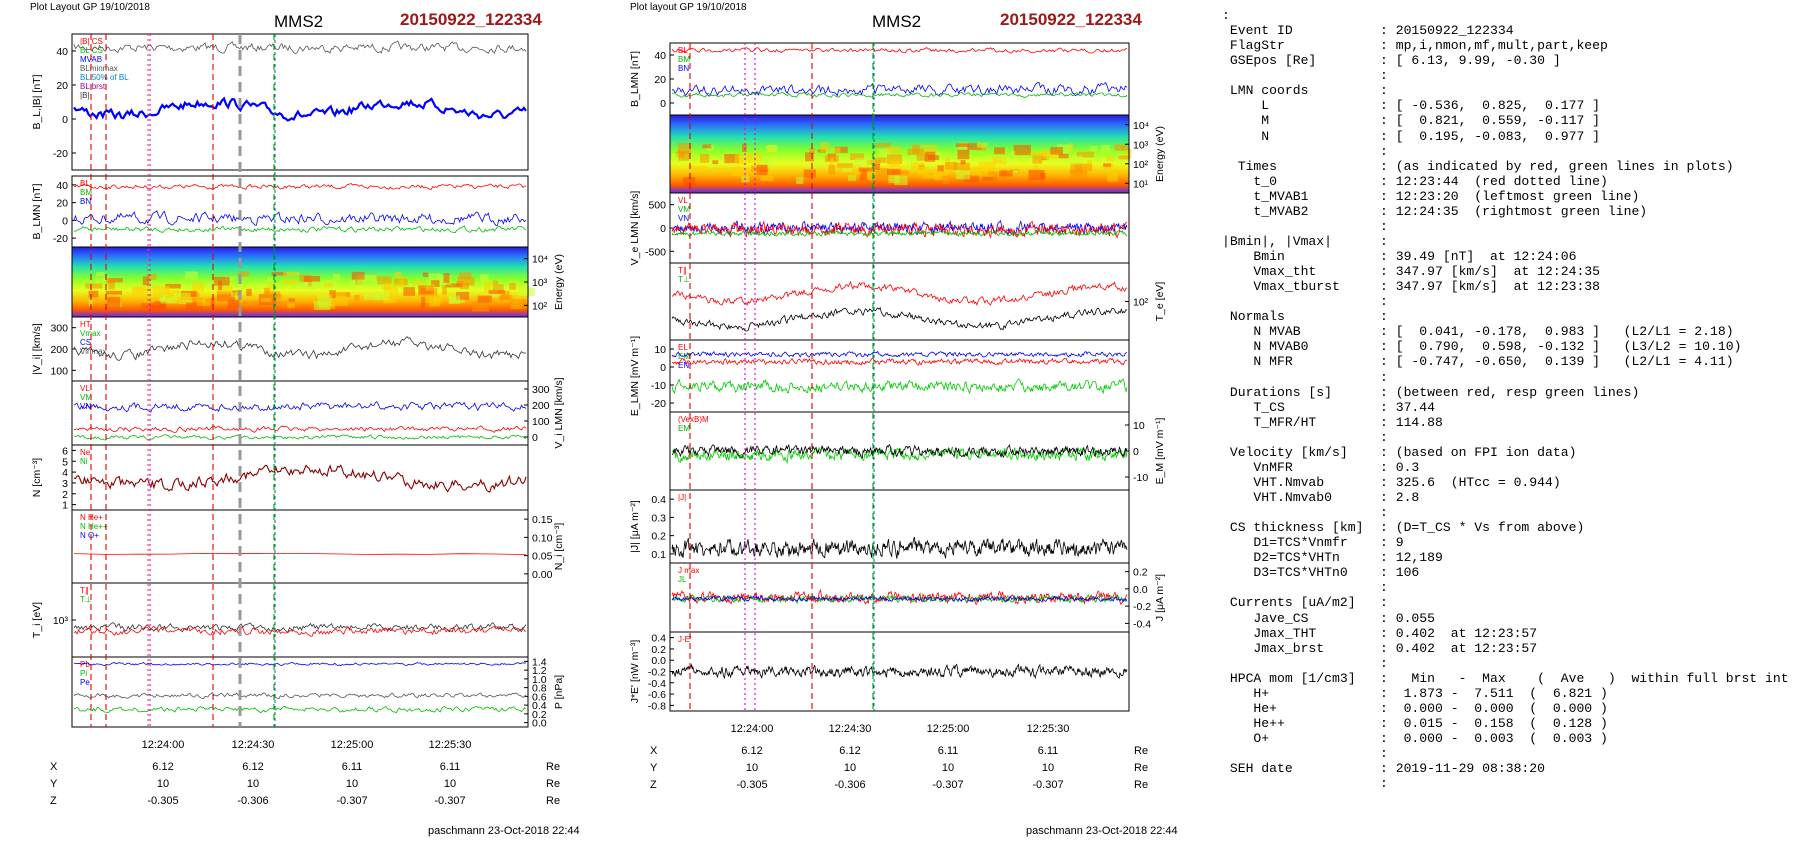 This screenshot has height=841, width=1804. Describe the element at coordinates (948, 768) in the screenshot. I see `ephemeris-value: 10` at that location.